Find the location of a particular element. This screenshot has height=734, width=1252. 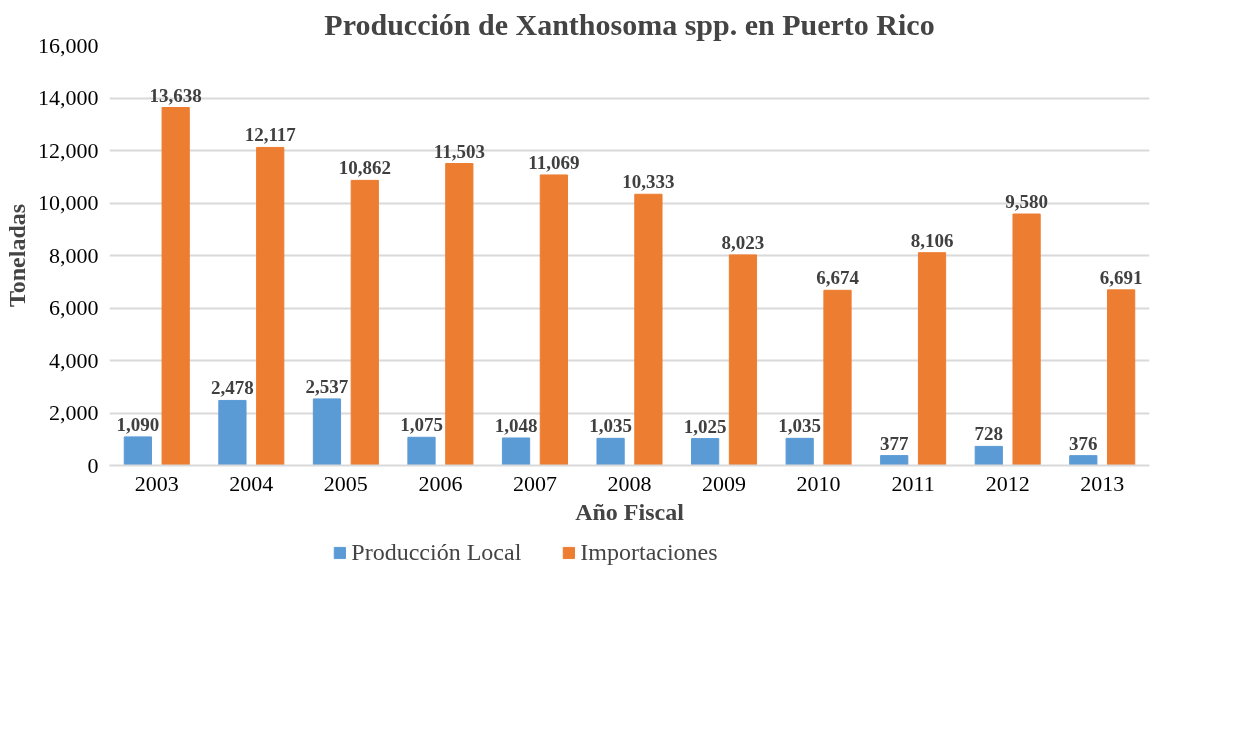

x-tick-label: 2011 is located at coordinates (913, 483).